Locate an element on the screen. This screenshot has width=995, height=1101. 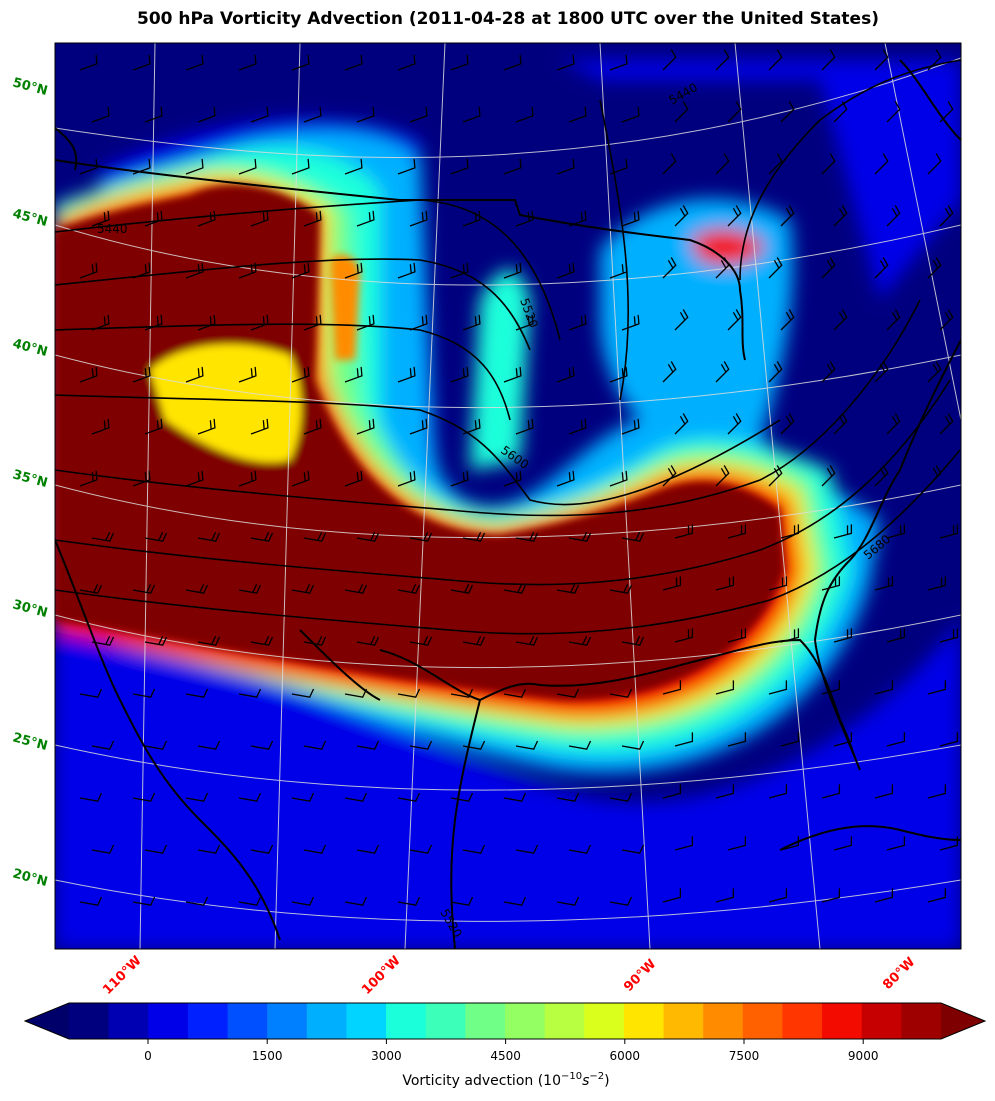
colorbar-tick-label: 9000 is located at coordinates (863, 1056).